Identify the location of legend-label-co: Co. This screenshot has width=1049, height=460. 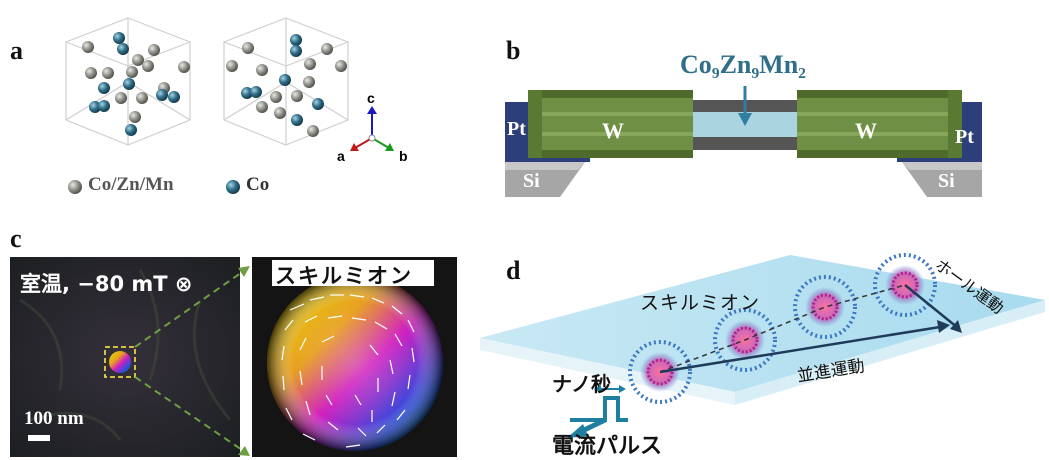
(258, 184).